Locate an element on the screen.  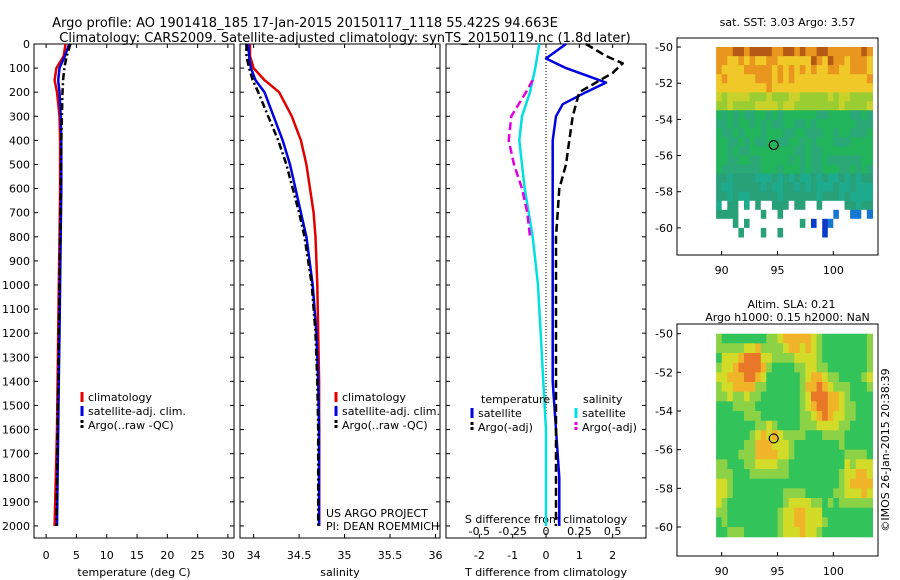
y-tick-label: 1300 is located at coordinates (16, 357).